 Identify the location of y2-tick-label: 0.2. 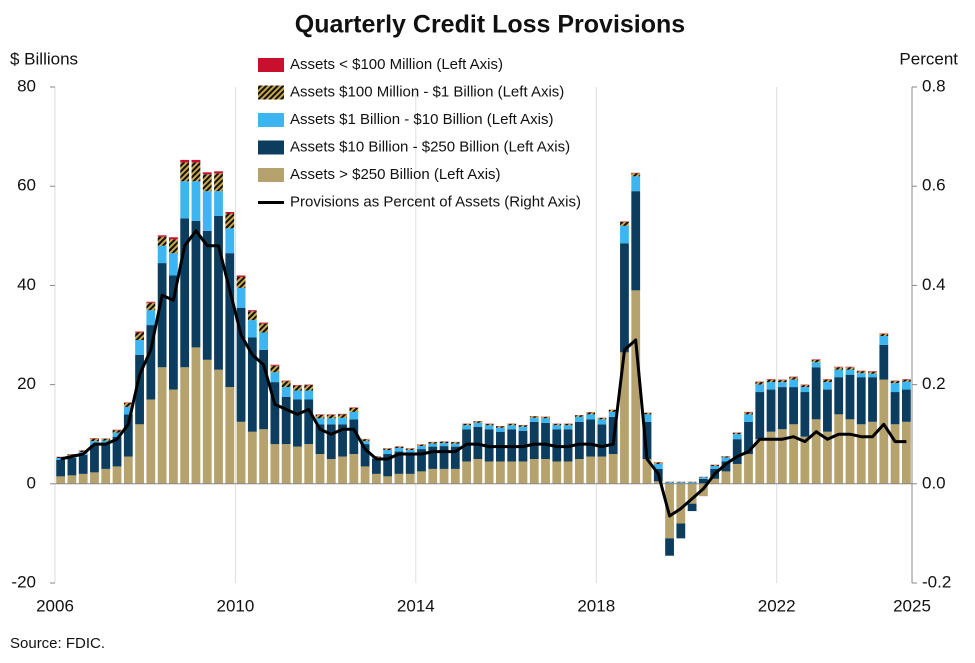
(934, 383).